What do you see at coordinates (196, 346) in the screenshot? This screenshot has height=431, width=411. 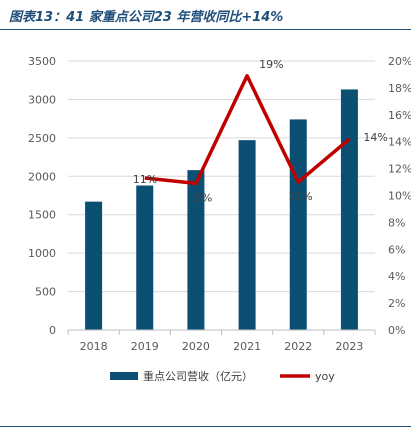 I see `x-tick-label: 2020` at bounding box center [196, 346].